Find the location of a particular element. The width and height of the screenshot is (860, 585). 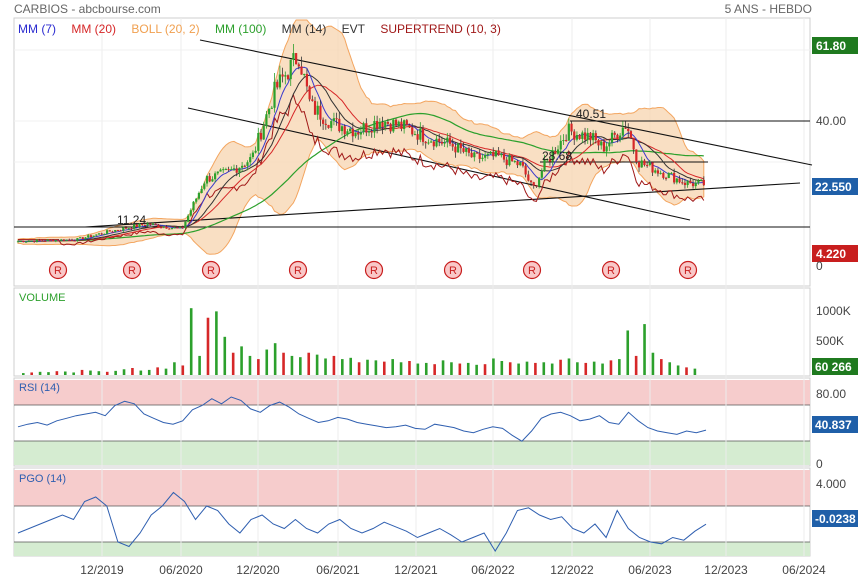

volume-panel is located at coordinates (412, 332).